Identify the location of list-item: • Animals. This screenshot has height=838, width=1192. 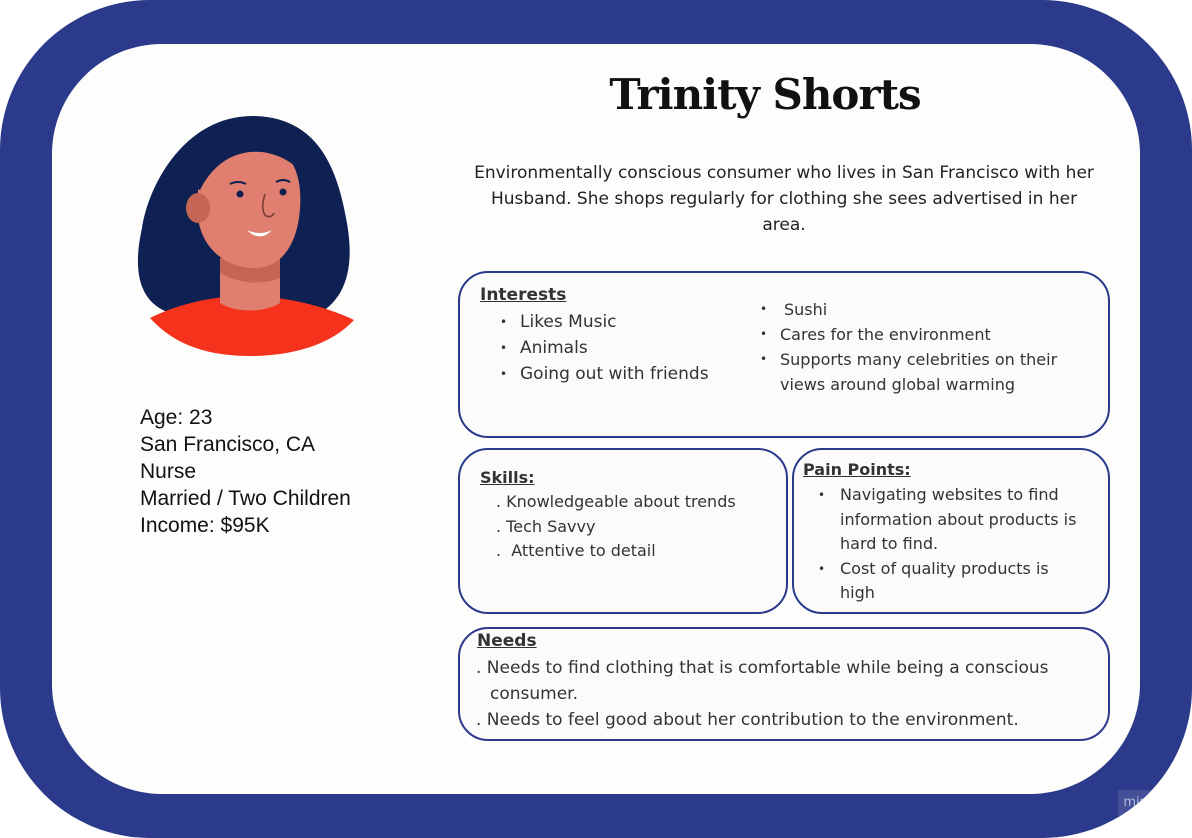
(544, 348).